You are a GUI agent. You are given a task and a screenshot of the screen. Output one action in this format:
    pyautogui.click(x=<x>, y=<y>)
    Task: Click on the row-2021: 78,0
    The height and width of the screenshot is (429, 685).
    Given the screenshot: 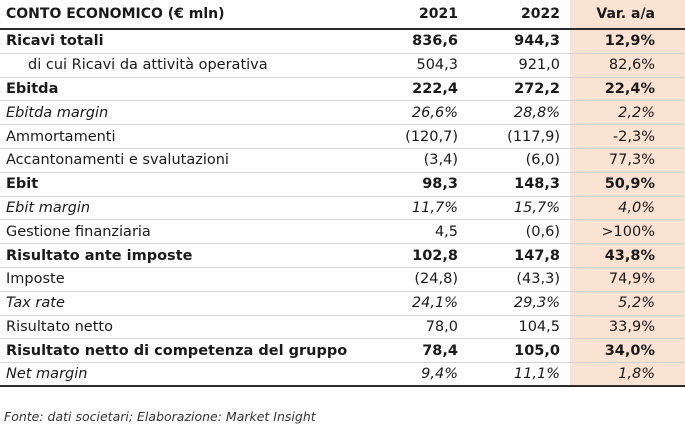 What is the action you would take?
    pyautogui.click(x=441, y=326)
    